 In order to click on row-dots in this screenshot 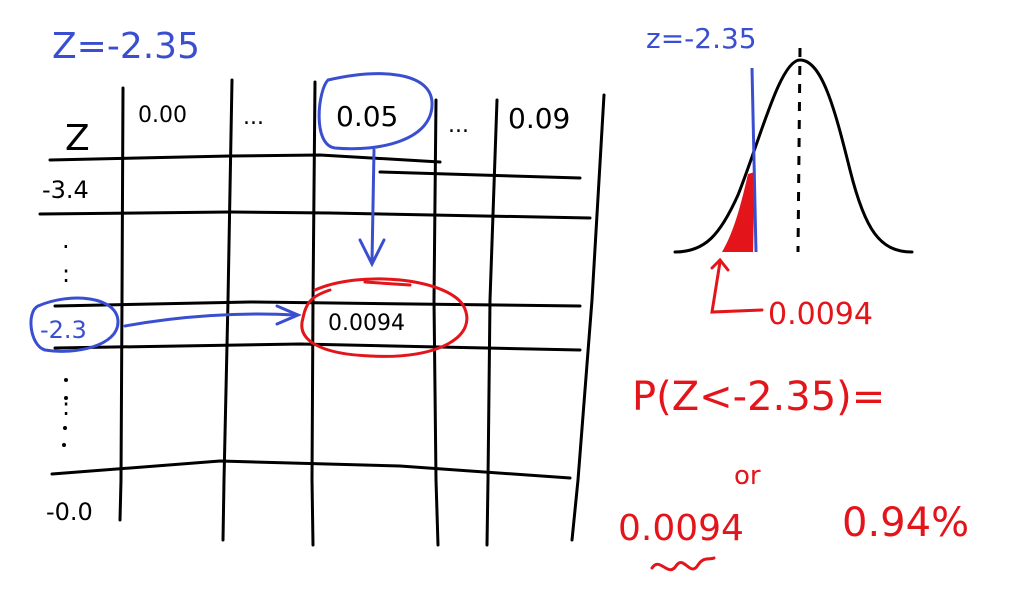, I will do `click(65, 412)`.